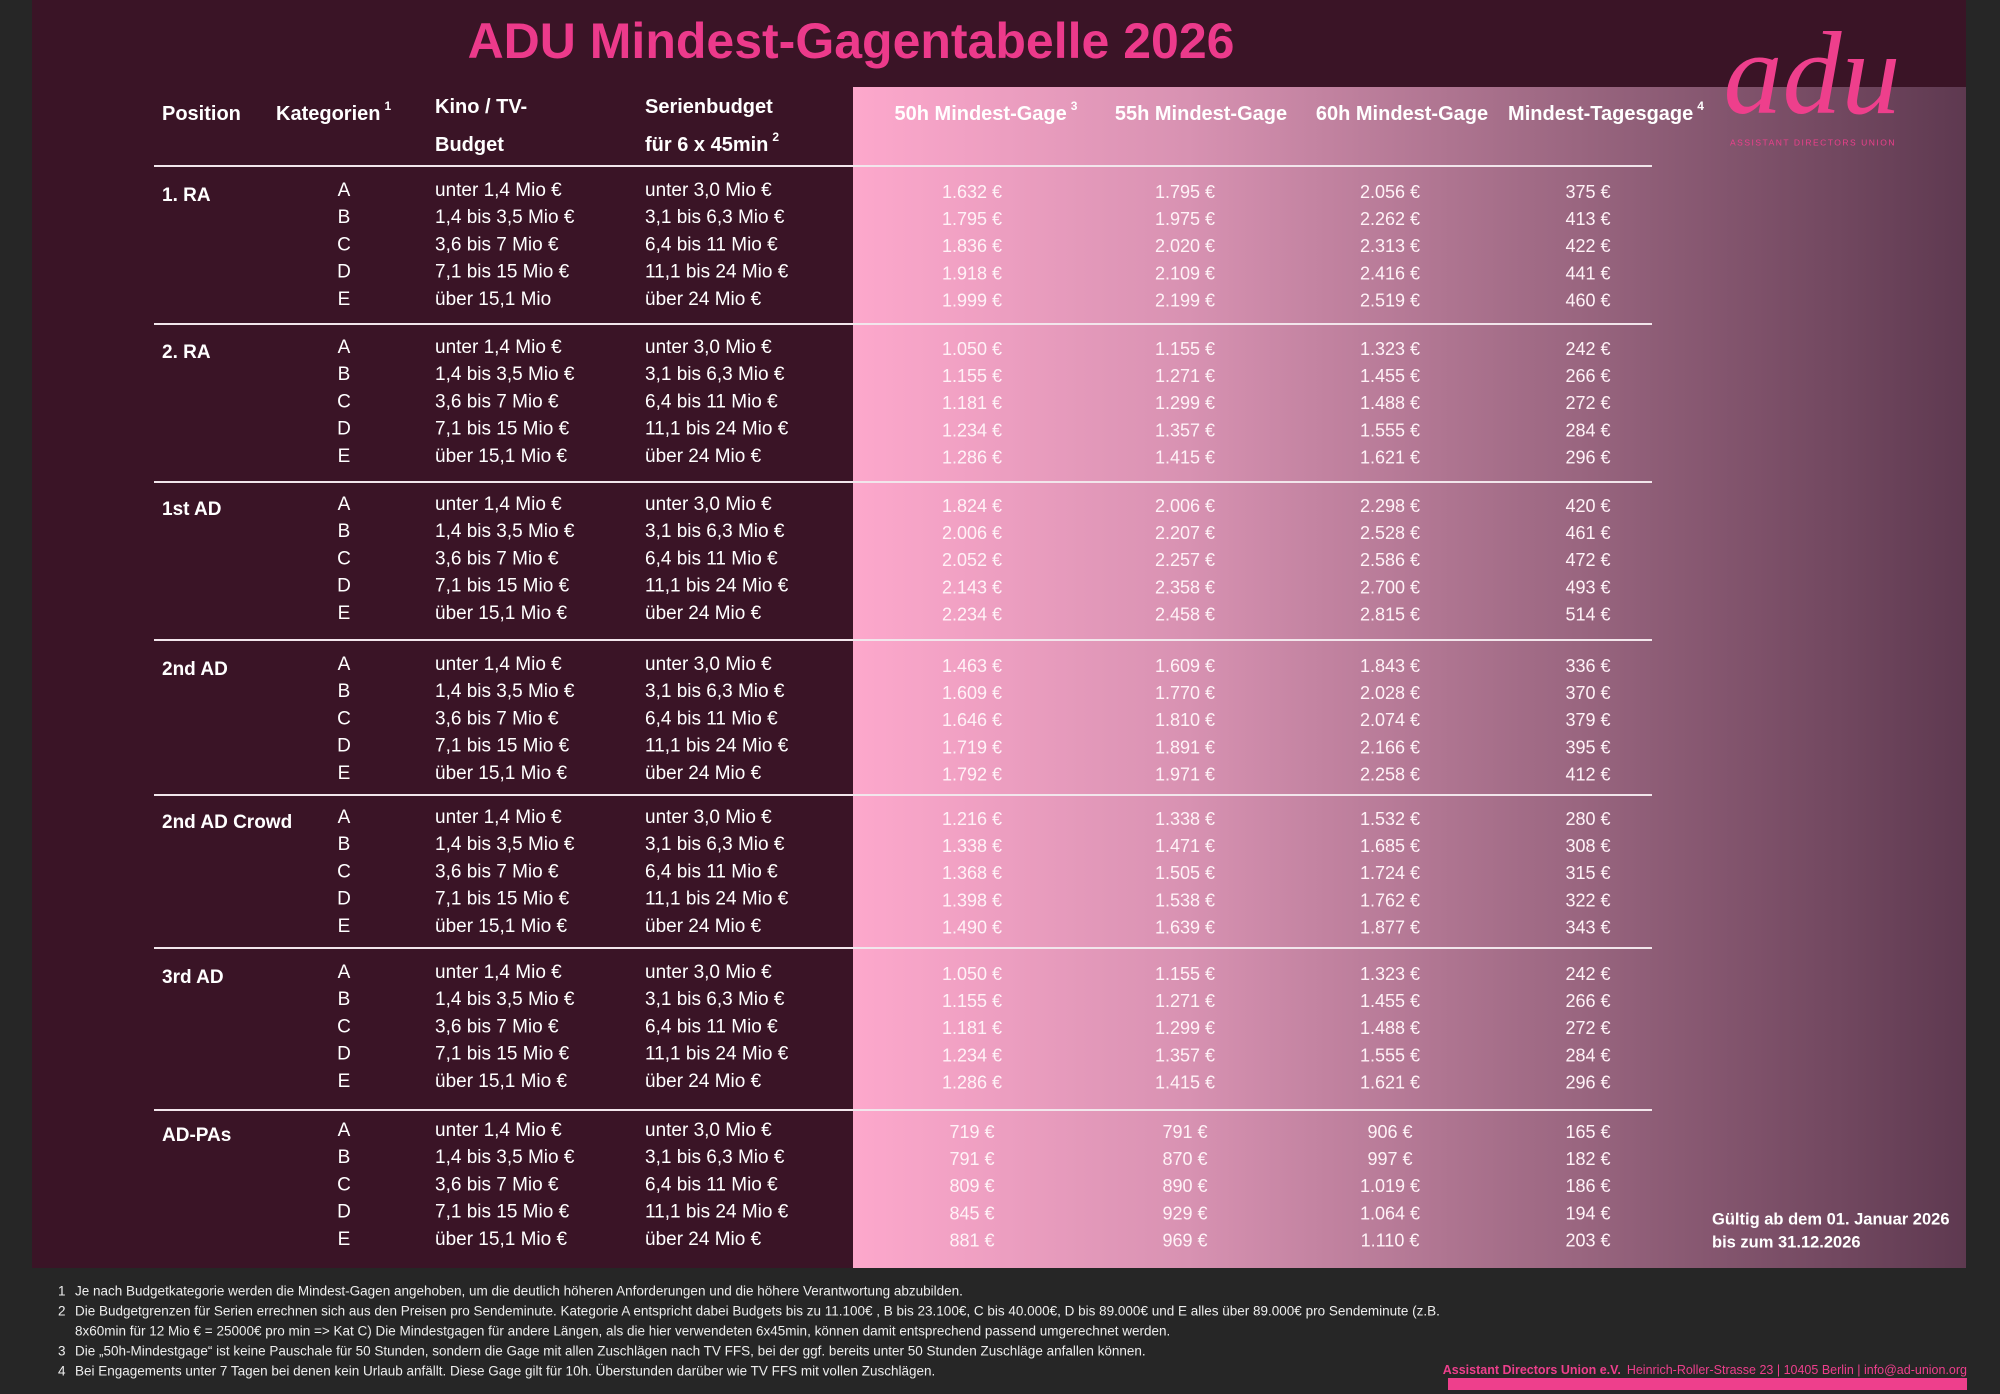 This screenshot has height=1394, width=2000. I want to click on wage-55h: 2.207 €, so click(1185, 533).